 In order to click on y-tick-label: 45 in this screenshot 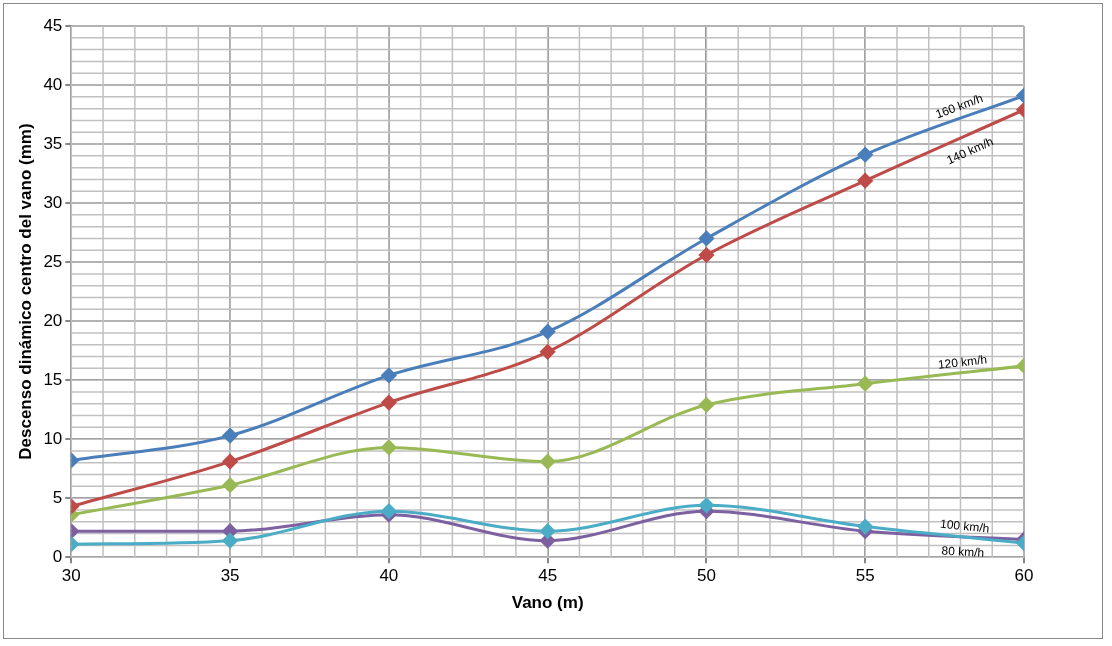, I will do `click(53, 25)`.